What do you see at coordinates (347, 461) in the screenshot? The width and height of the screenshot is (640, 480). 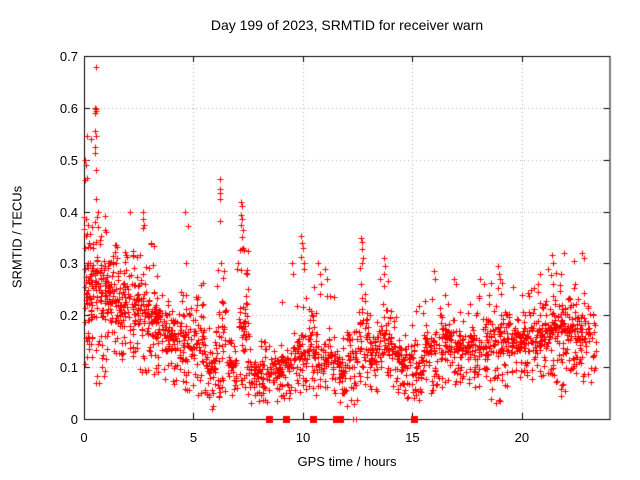 I see `x-axis-label: GPS time / hours` at bounding box center [347, 461].